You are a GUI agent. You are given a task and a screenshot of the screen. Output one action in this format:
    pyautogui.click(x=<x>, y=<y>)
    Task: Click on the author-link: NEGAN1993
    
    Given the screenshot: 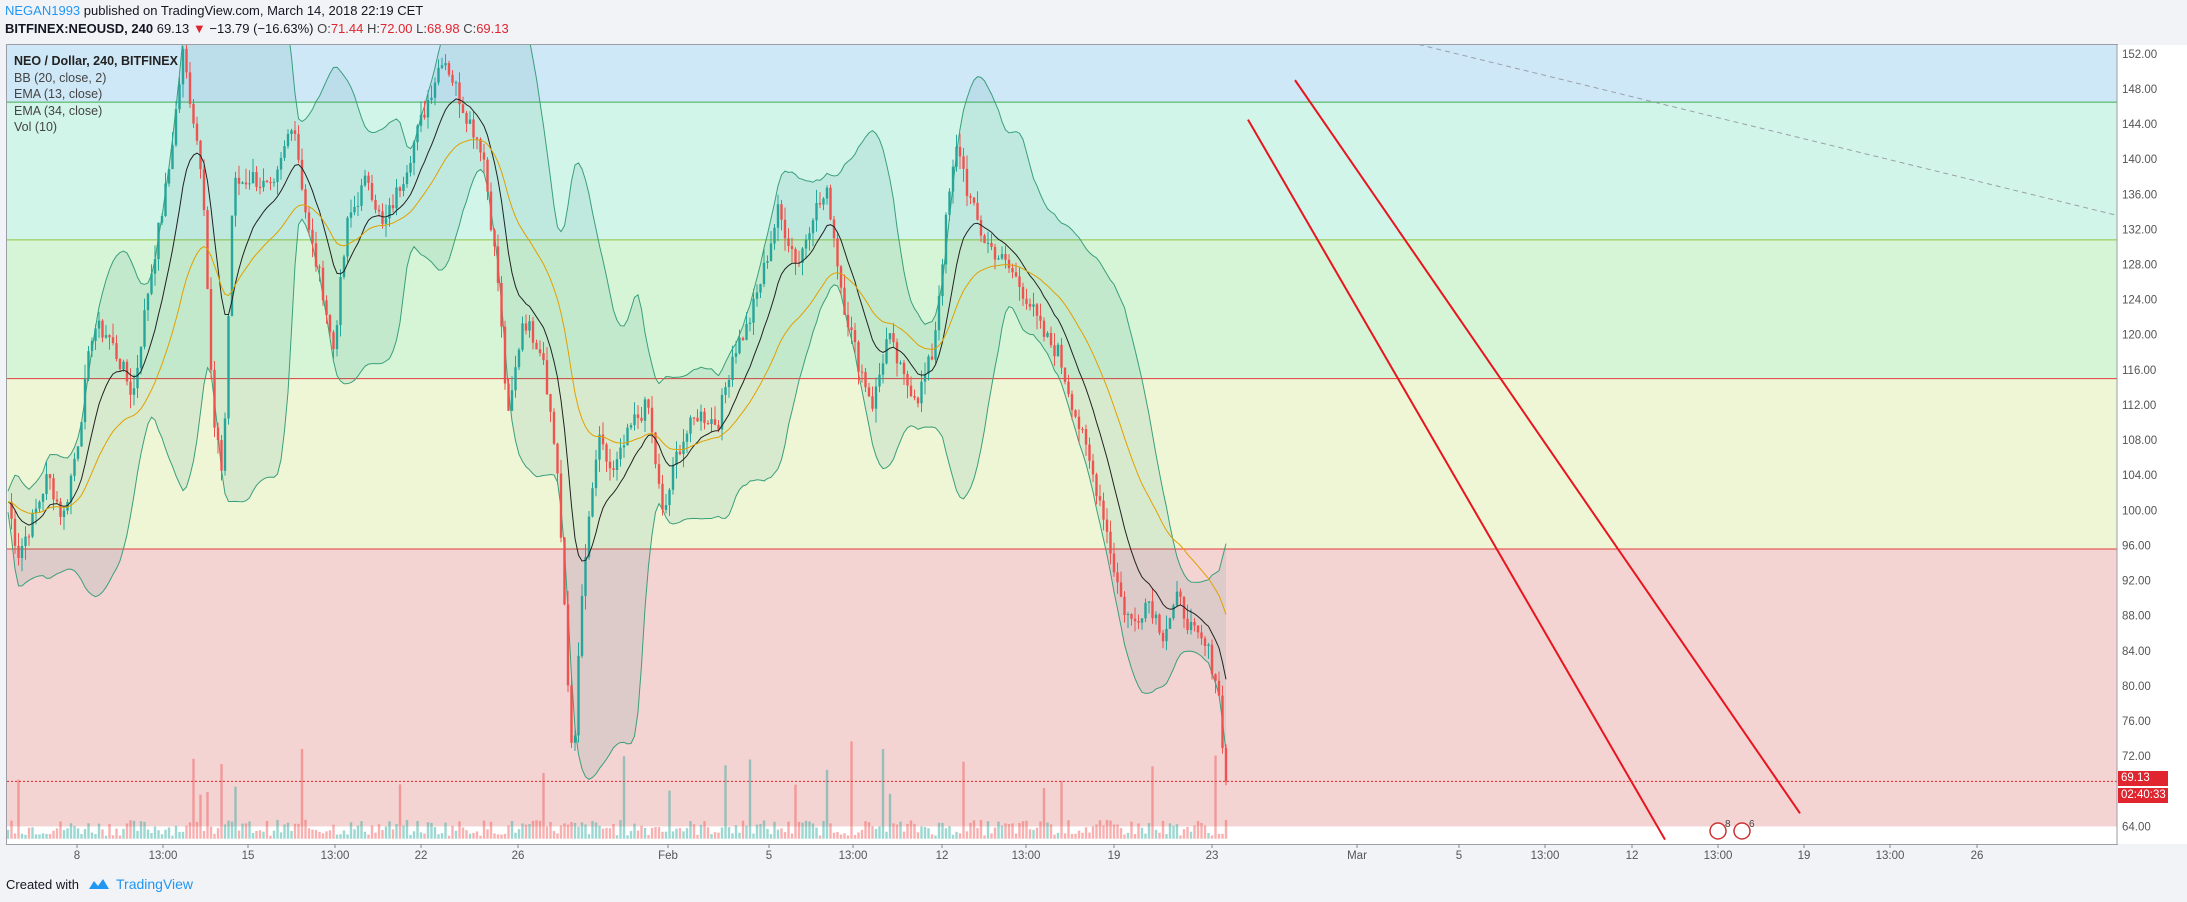 What is the action you would take?
    pyautogui.click(x=43, y=10)
    